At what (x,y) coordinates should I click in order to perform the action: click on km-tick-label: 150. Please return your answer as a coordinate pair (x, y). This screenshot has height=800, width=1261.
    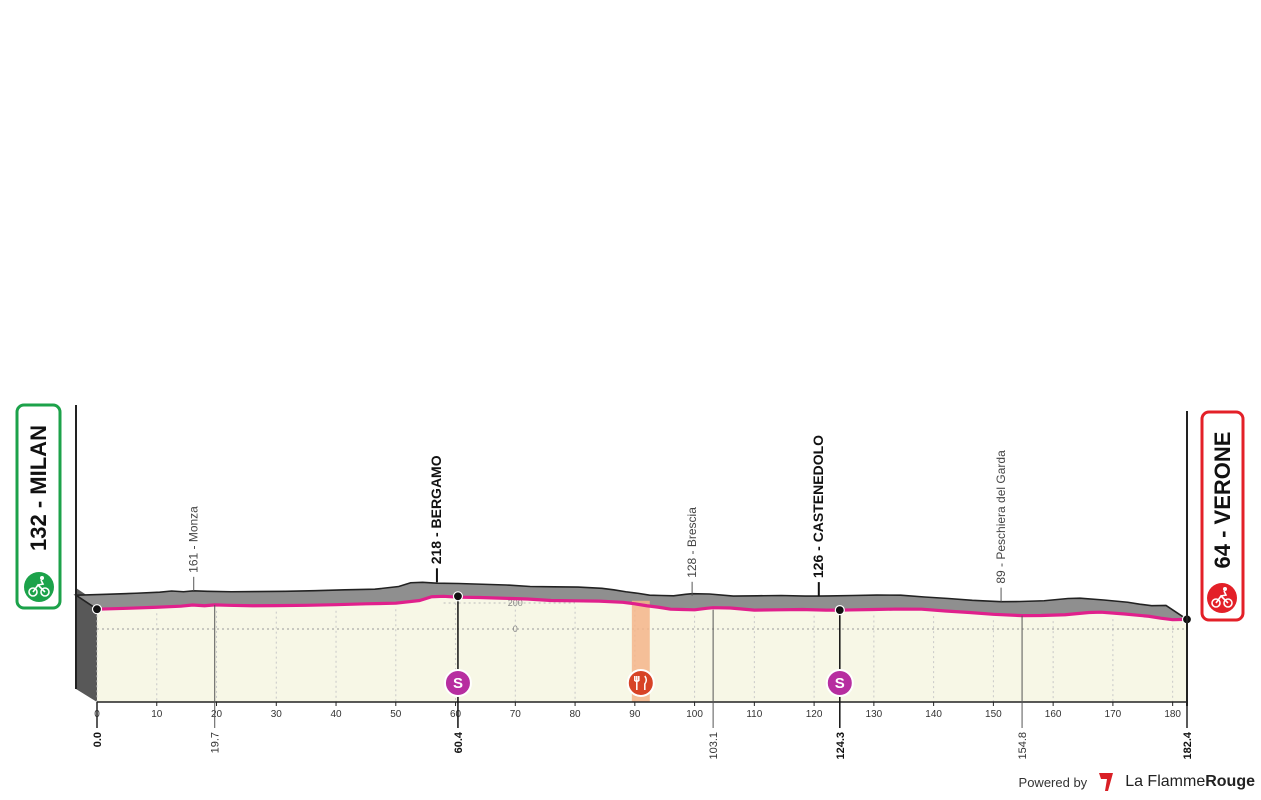
    Looking at the image, I should click on (993, 714).